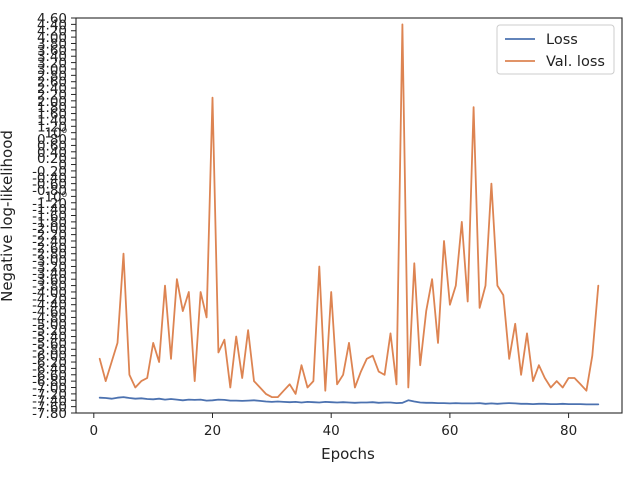 The image size is (640, 485). I want to click on y-tick-label: -4.80, so click(49, 318).